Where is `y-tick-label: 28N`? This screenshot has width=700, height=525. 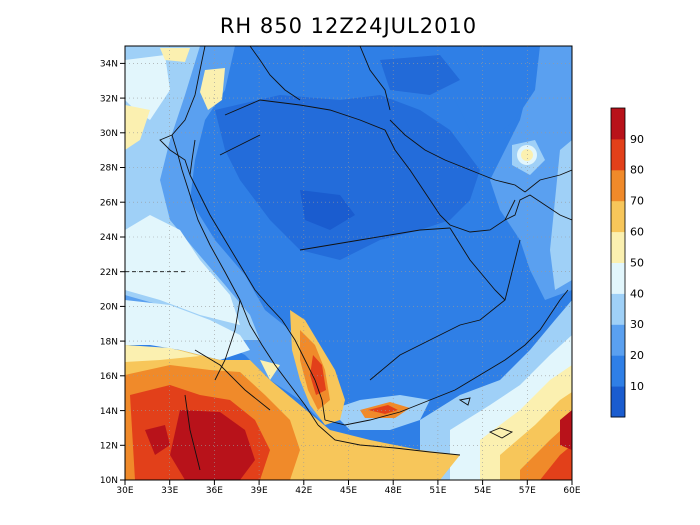
y-tick-label: 28N is located at coordinates (109, 169).